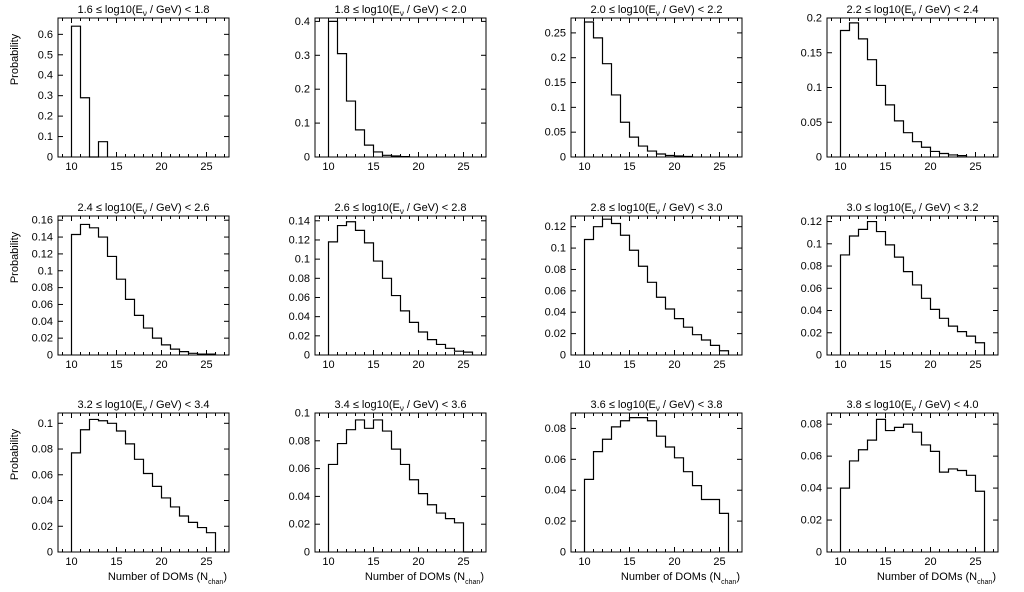 The image size is (1024, 592). I want to click on panel-title: 3.6 ≤ log10(Eν / GeV) < 3.8, so click(656, 406).